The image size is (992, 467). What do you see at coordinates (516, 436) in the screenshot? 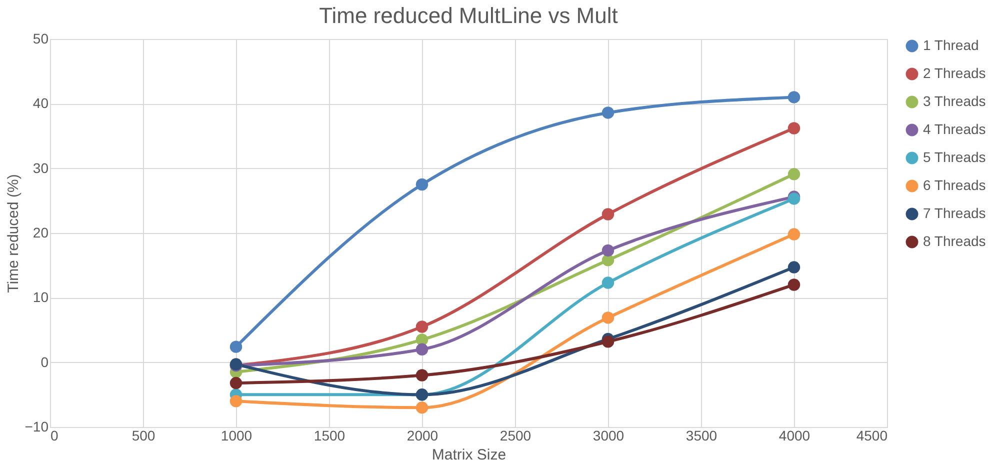
I see `x-tick-label: 2500` at bounding box center [516, 436].